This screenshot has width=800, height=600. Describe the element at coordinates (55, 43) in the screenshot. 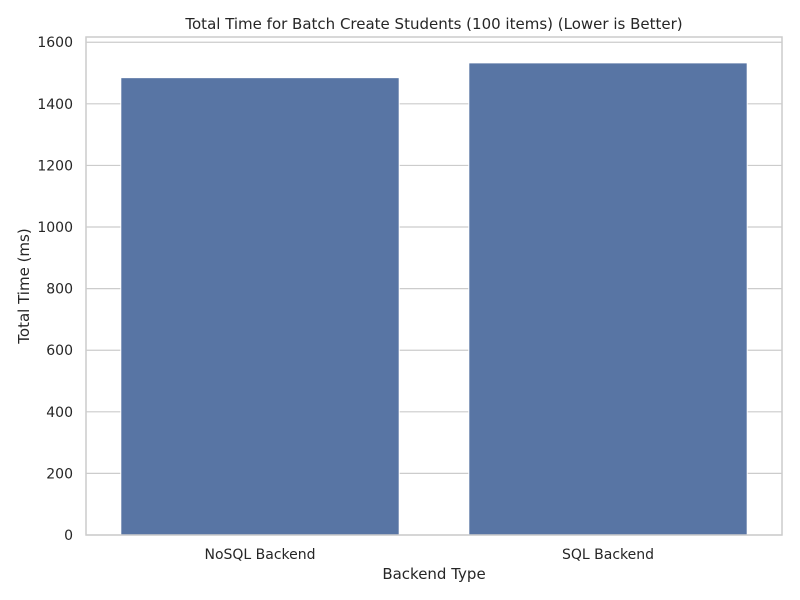

I see `y-tick-label: 1600` at that location.